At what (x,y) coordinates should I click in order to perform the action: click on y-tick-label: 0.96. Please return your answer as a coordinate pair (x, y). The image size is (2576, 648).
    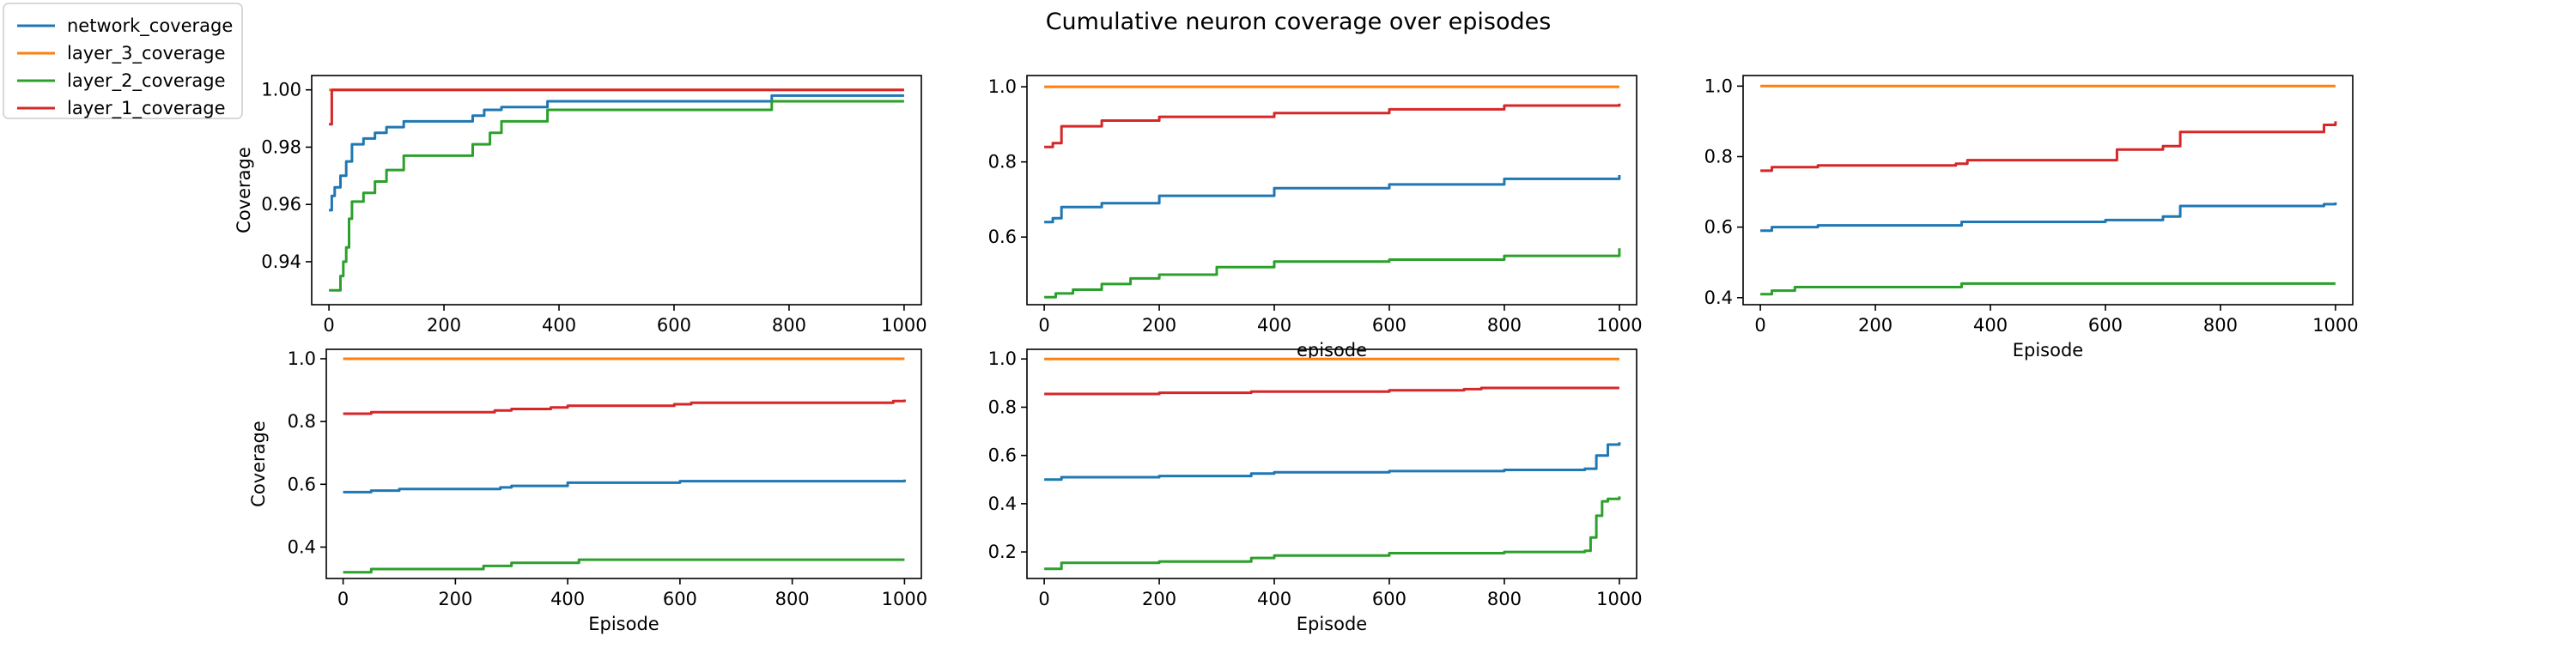
    Looking at the image, I should click on (281, 204).